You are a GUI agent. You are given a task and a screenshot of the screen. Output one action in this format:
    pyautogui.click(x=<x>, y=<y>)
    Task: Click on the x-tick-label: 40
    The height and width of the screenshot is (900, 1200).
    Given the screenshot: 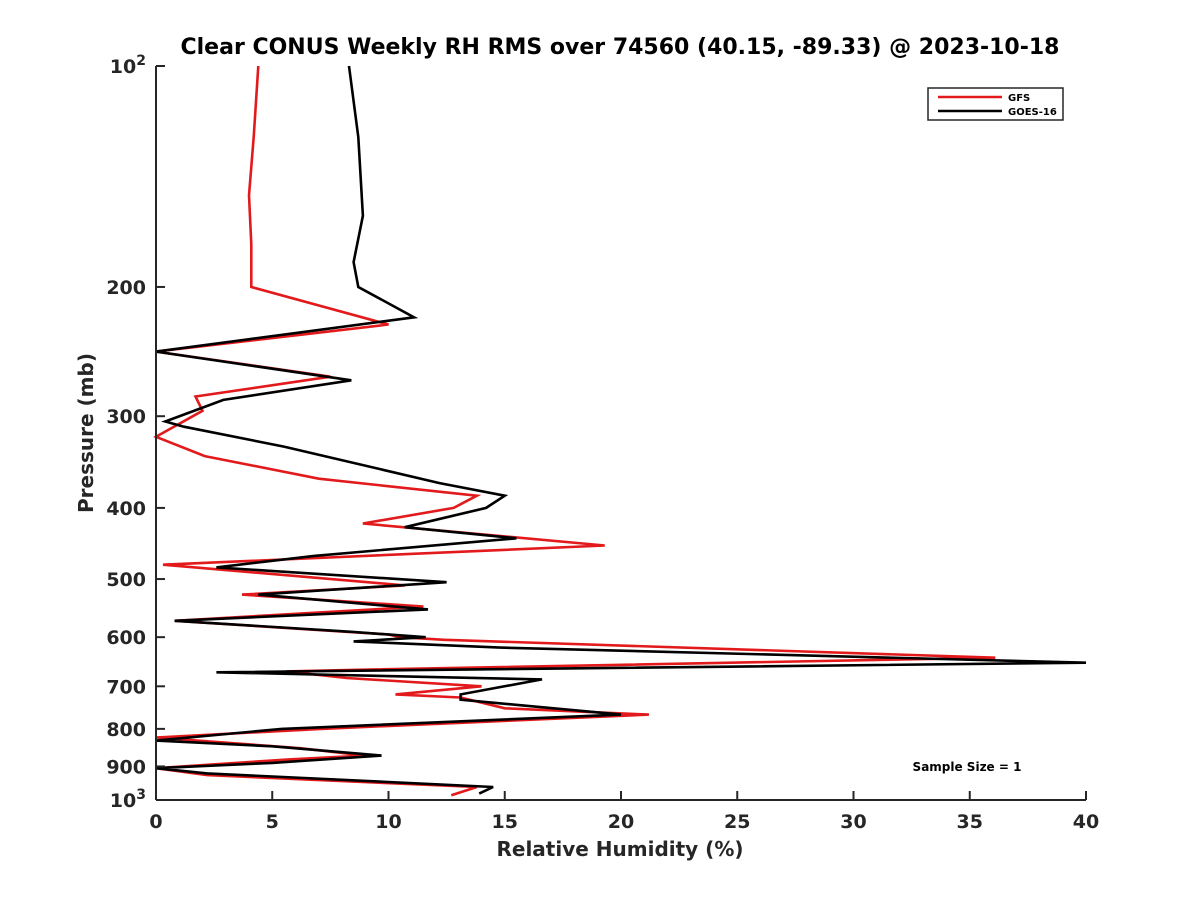 What is the action you would take?
    pyautogui.click(x=1086, y=822)
    